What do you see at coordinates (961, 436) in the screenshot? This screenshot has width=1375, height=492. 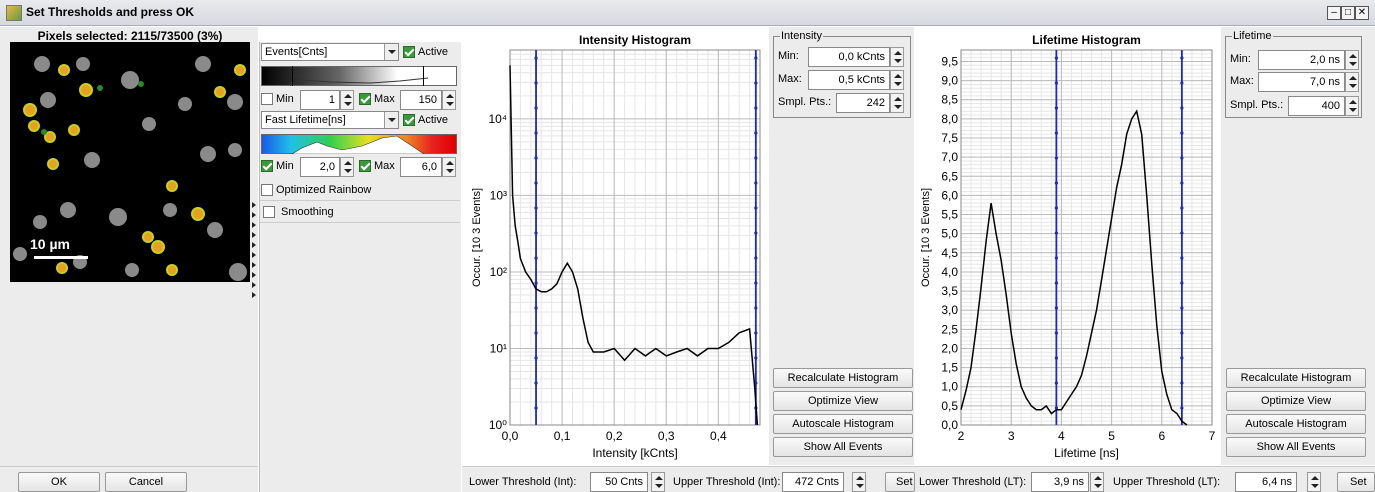 I see `x-tick-label: 2` at bounding box center [961, 436].